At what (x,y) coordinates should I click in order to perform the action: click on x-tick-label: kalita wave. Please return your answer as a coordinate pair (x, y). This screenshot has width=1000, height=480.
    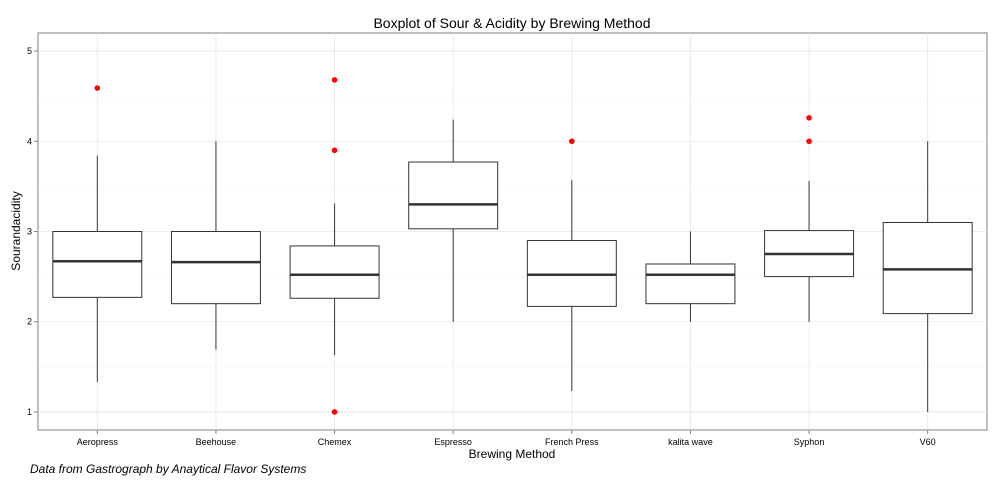
    Looking at the image, I should click on (690, 442).